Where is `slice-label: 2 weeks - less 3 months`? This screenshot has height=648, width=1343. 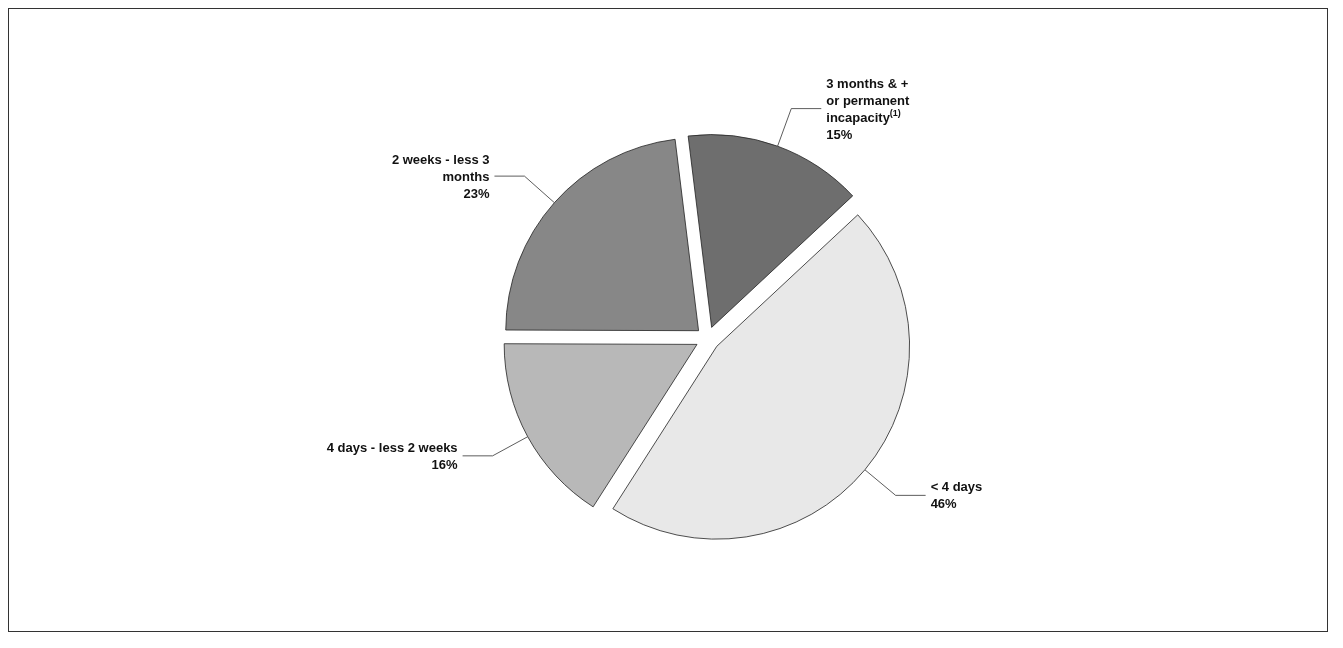
slice-label: 2 weeks - less 3 months is located at coordinates (440, 167).